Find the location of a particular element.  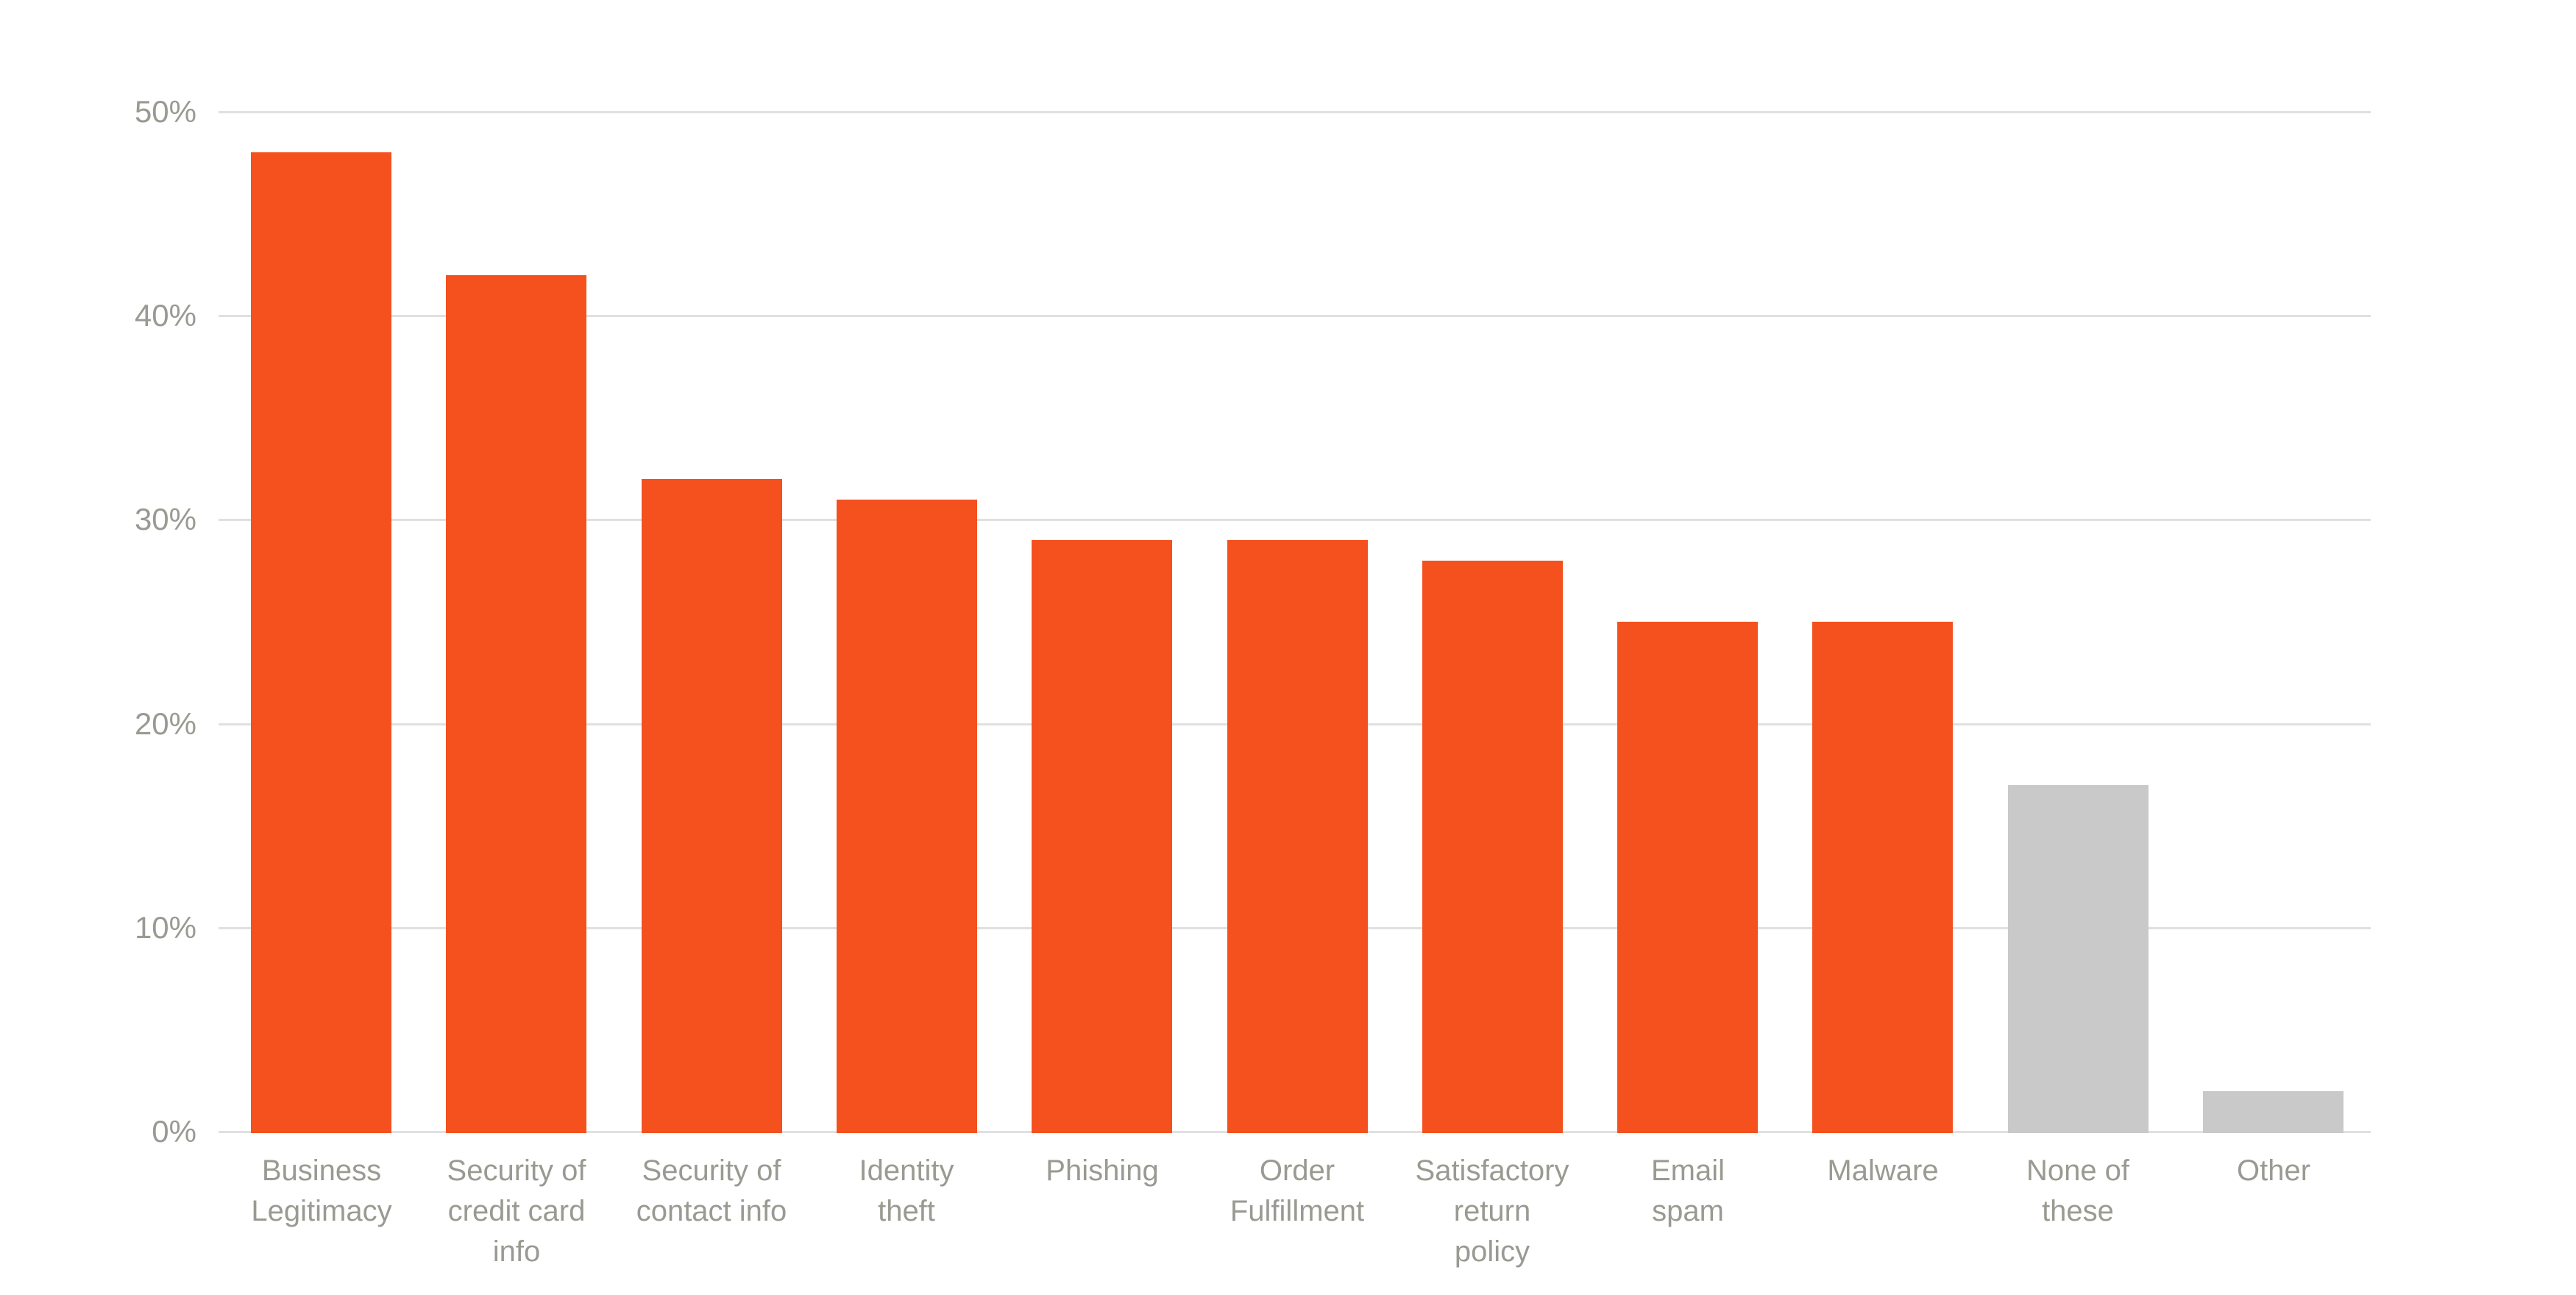

y-axis-tick-label: 10% is located at coordinates (165, 927).